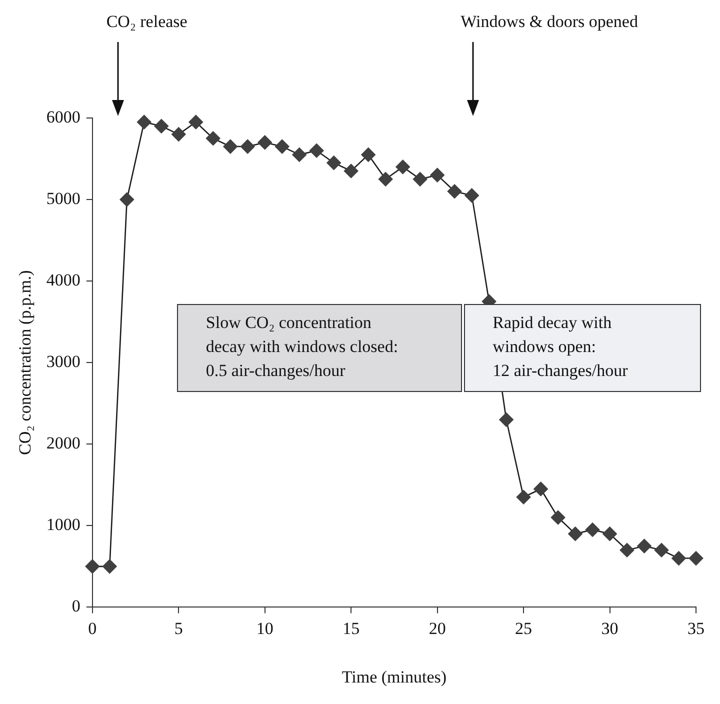 This screenshot has height=704, width=720. Describe the element at coordinates (92, 628) in the screenshot. I see `x-tick-label: 0` at that location.